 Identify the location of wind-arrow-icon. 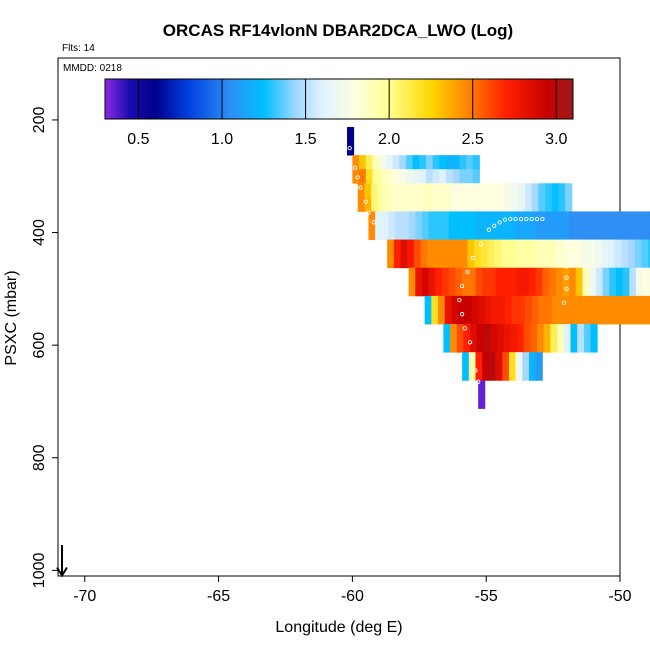
(62, 561).